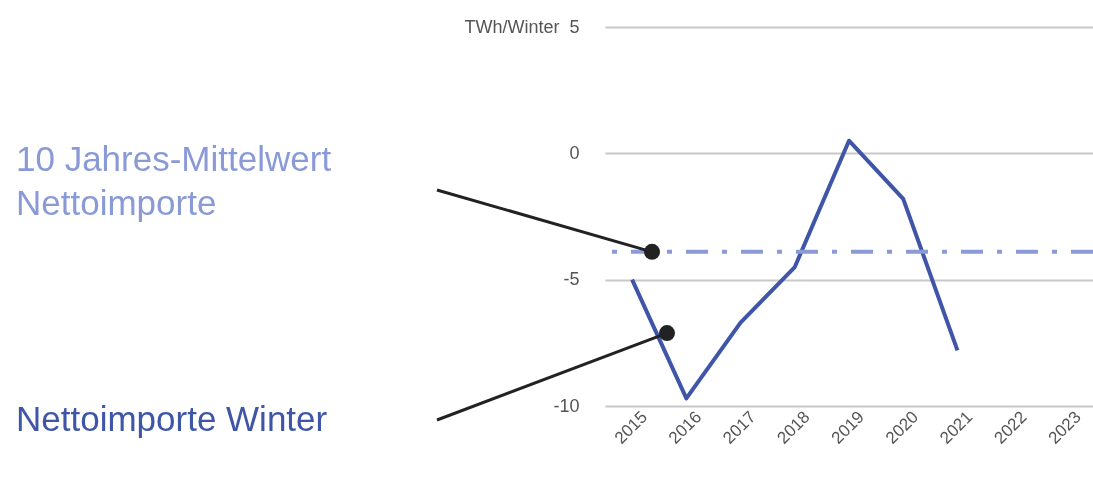 The width and height of the screenshot is (1093, 491). What do you see at coordinates (571, 279) in the screenshot?
I see `y-tick-label: -5` at bounding box center [571, 279].